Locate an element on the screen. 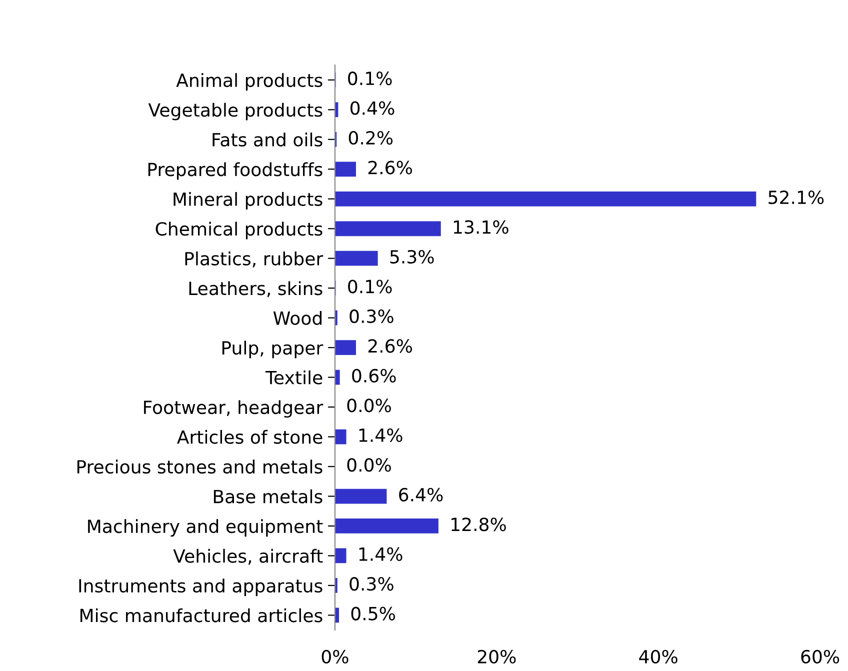 The image size is (848, 671). y-tick-label: Prepared foodstuffs is located at coordinates (235, 171).